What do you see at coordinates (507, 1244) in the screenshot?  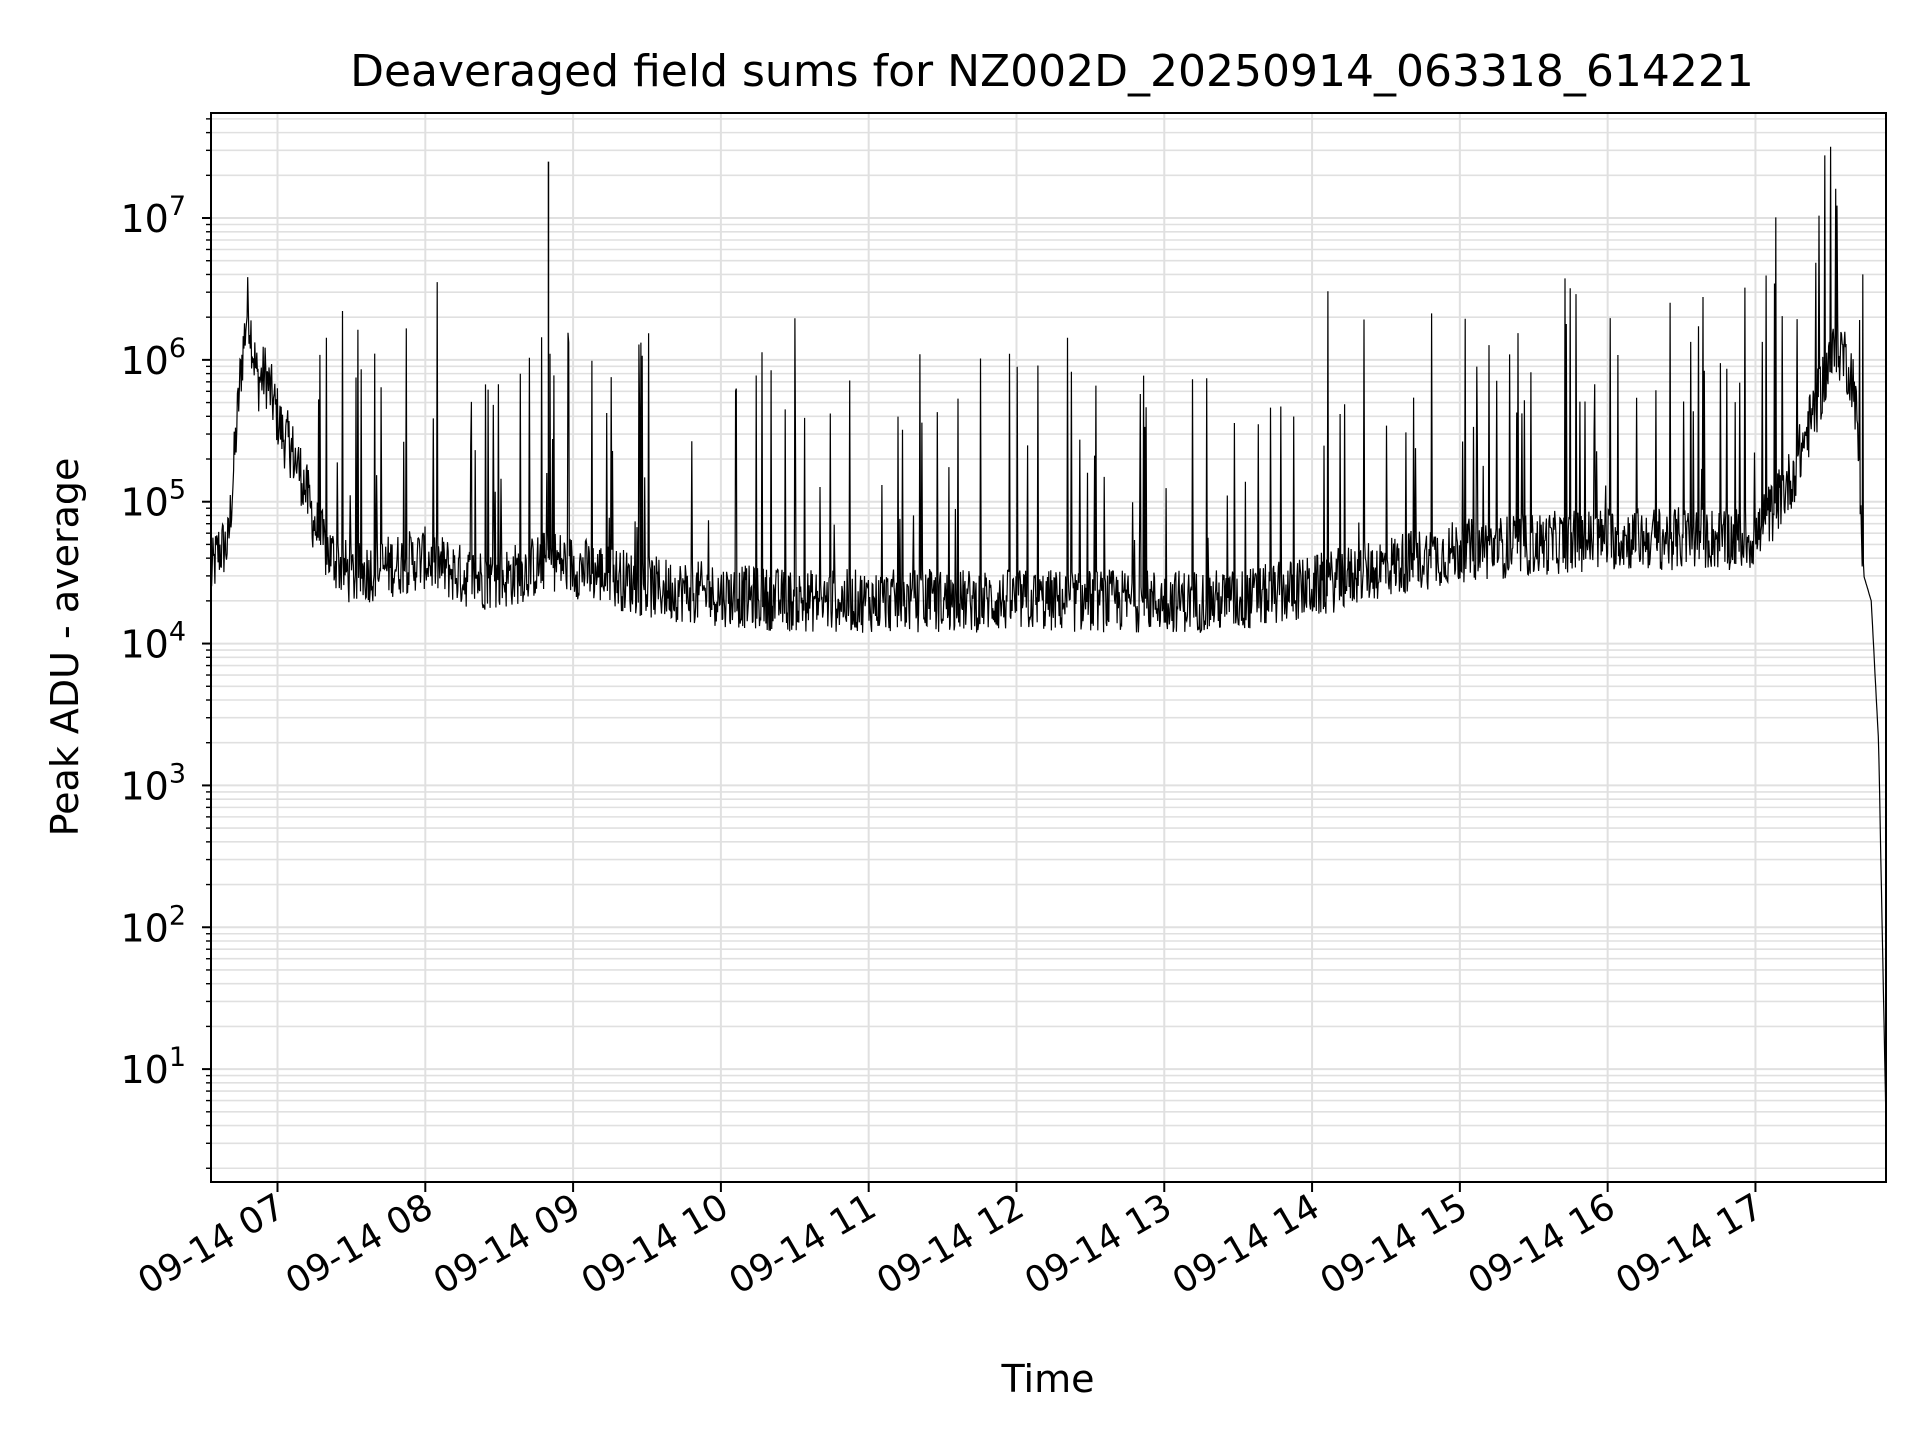 I see `x-tick-label: 09-14 09` at bounding box center [507, 1244].